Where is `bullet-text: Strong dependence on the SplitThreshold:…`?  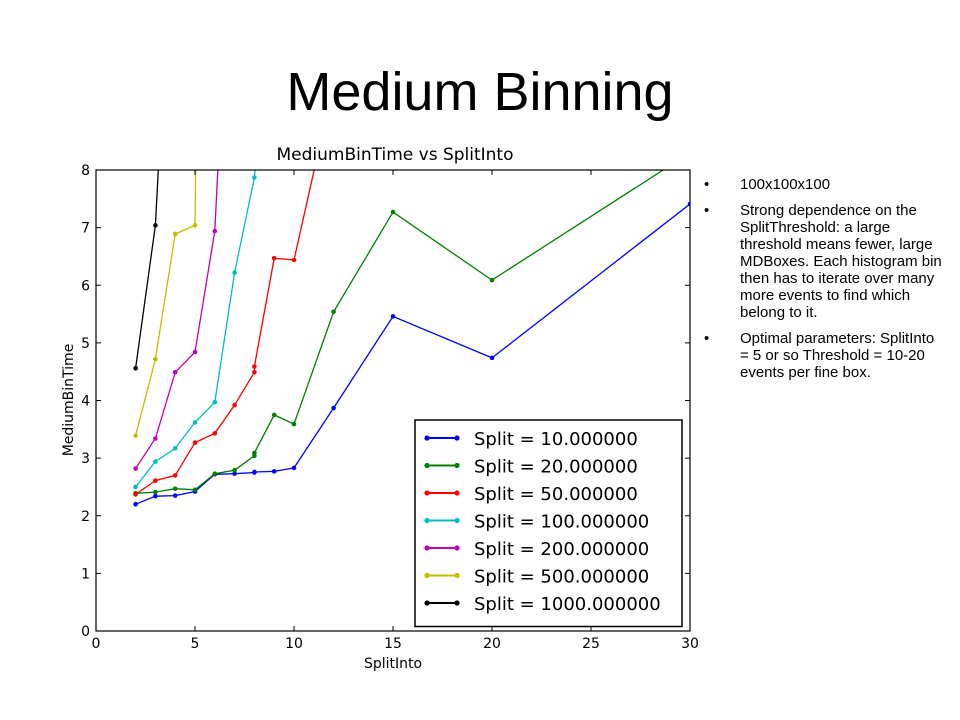
bullet-text: Strong dependence on the SplitThreshold:… is located at coordinates (841, 261).